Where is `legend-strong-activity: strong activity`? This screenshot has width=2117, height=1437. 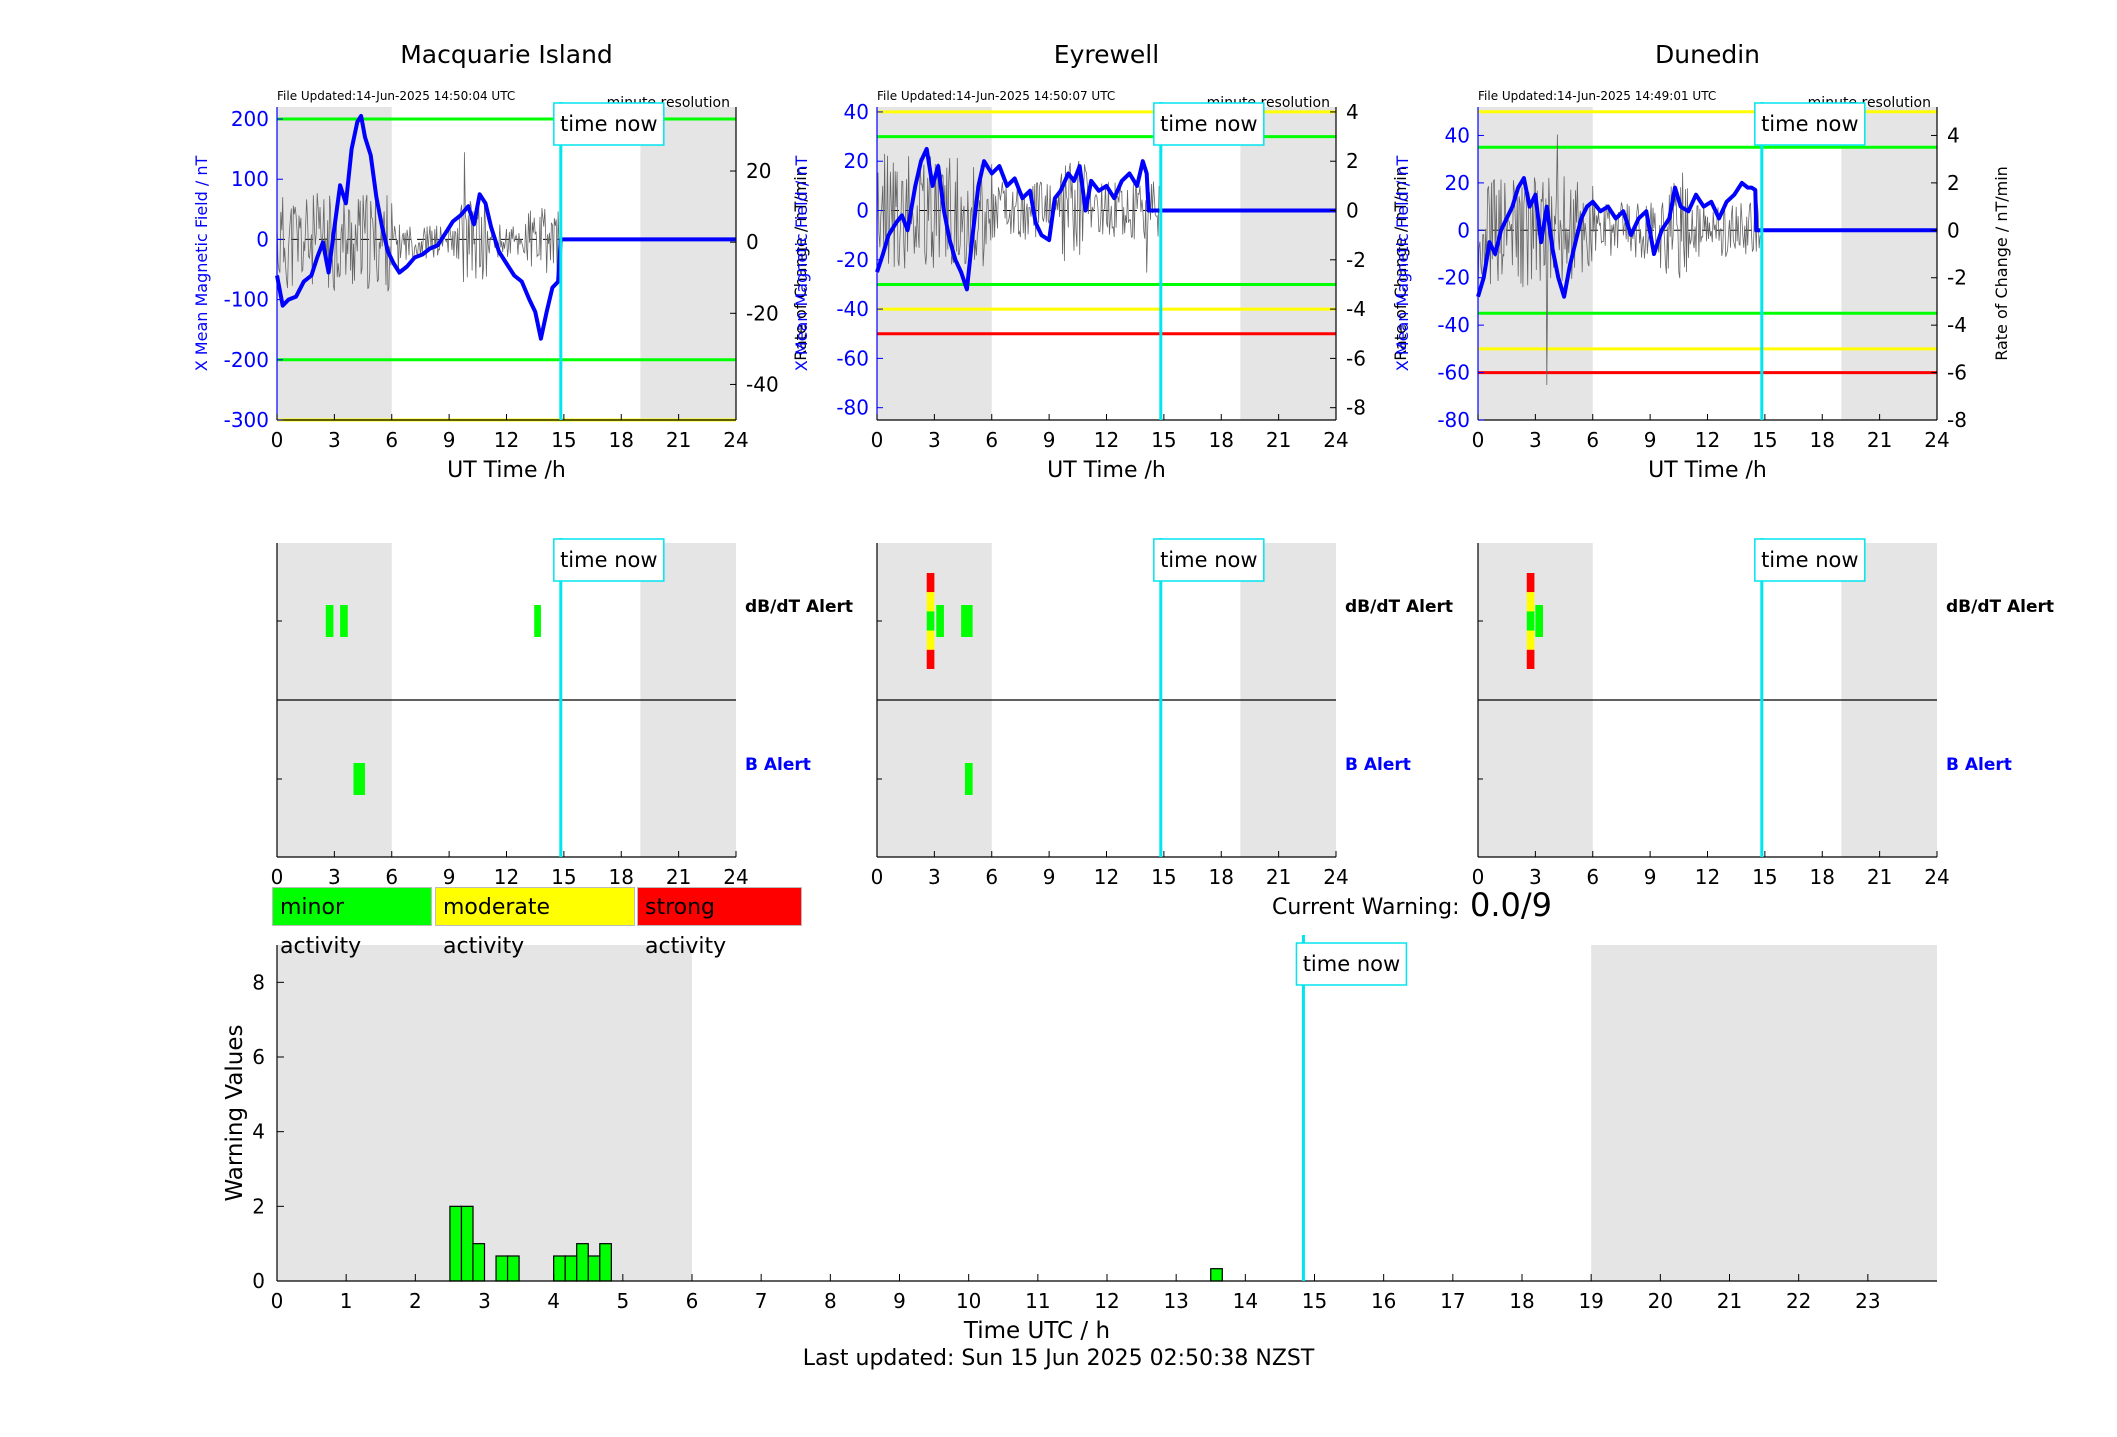
legend-strong-activity: strong activity is located at coordinates (719, 923).